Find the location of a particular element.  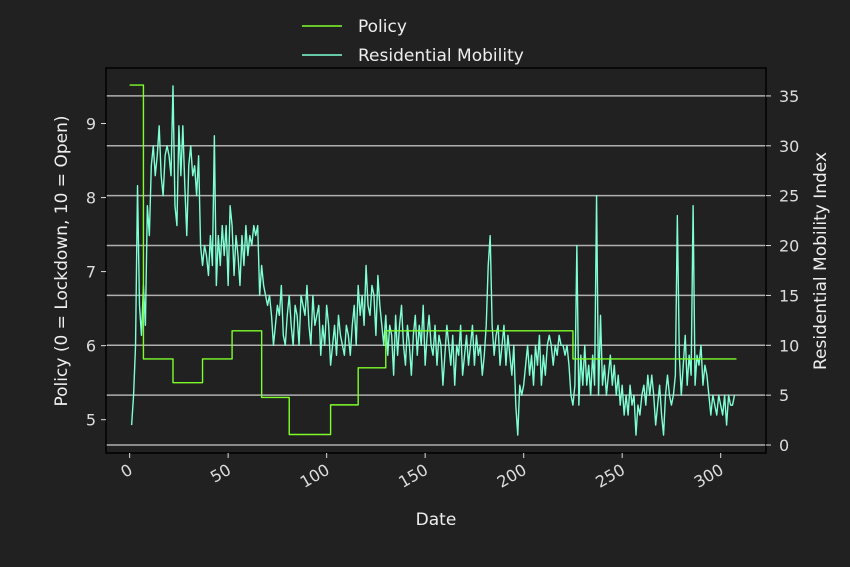

y-right-tick-label-15: 15 is located at coordinates (789, 295).